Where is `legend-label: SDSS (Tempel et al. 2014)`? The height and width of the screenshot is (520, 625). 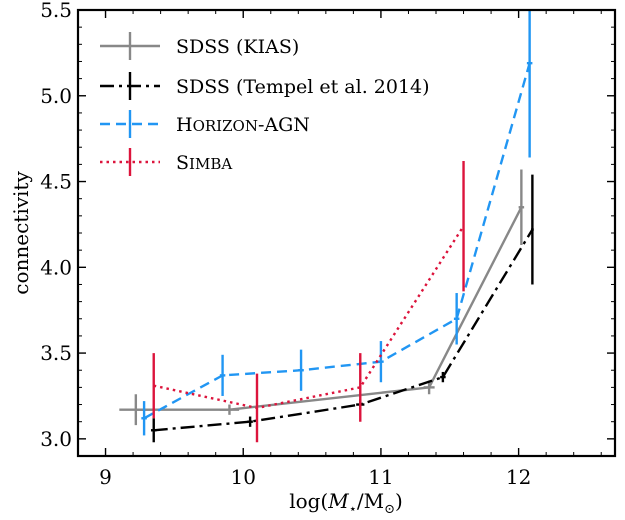 legend-label: SDSS (Tempel et al. 2014) is located at coordinates (303, 87).